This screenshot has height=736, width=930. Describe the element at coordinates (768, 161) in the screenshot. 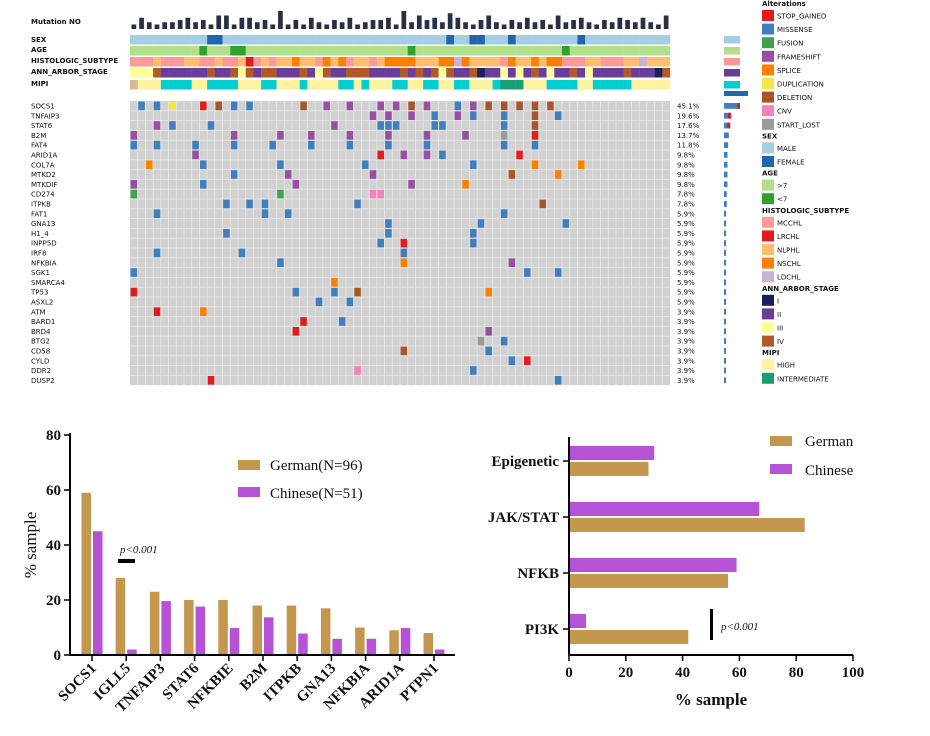

I see `legend-swatch-sex` at that location.